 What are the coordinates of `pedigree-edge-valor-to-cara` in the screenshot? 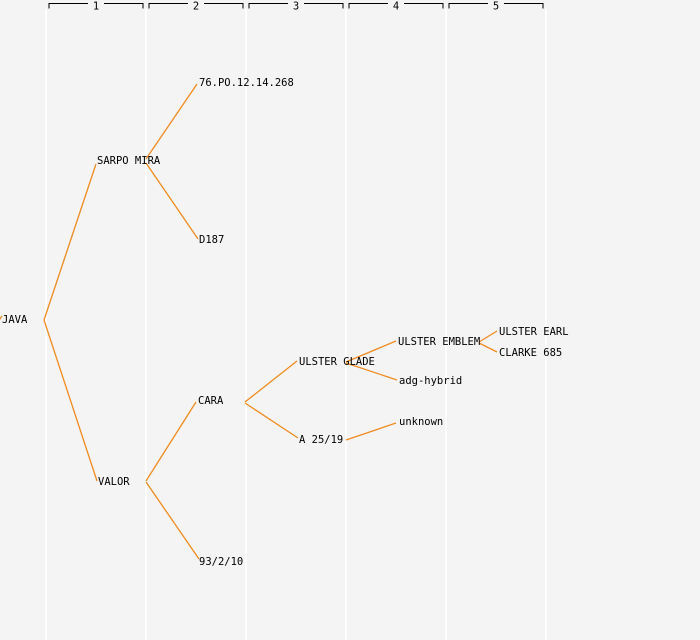 It's located at (171, 441).